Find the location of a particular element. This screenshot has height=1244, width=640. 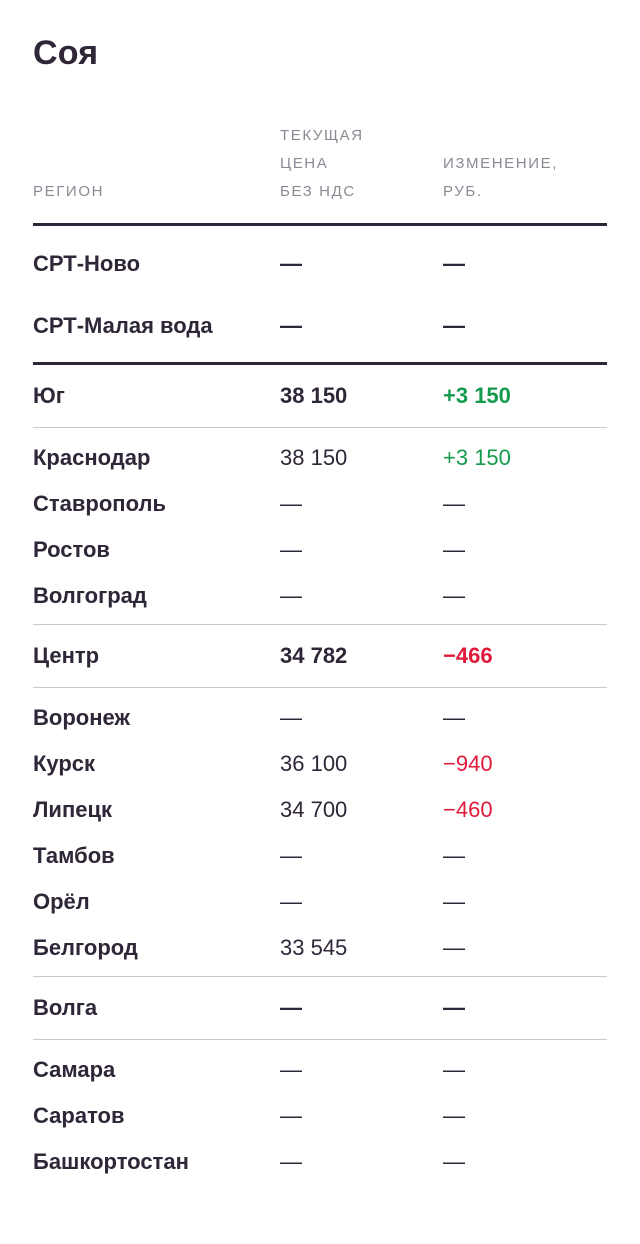

row-block: Самара — — Саратов — — Башкортостан — — is located at coordinates (320, 1115).